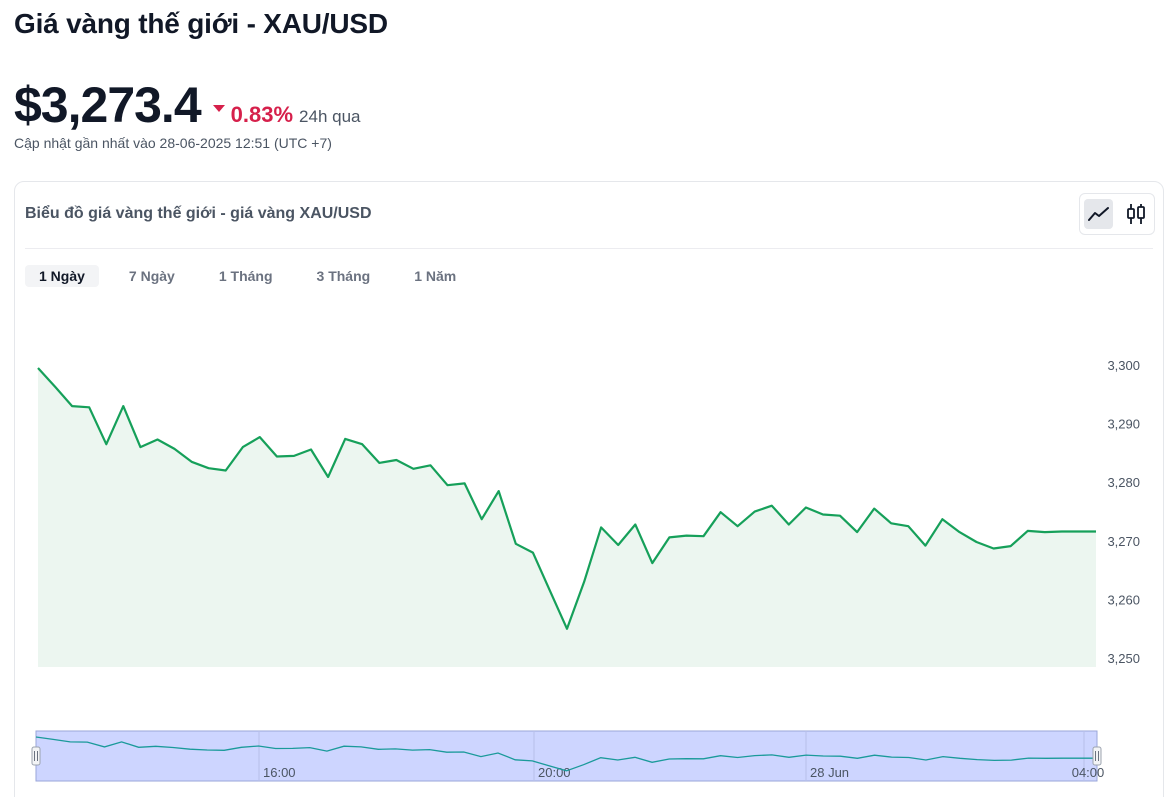 The height and width of the screenshot is (797, 1168). Describe the element at coordinates (1123, 658) in the screenshot. I see `y-tick-label: 3,250` at that location.